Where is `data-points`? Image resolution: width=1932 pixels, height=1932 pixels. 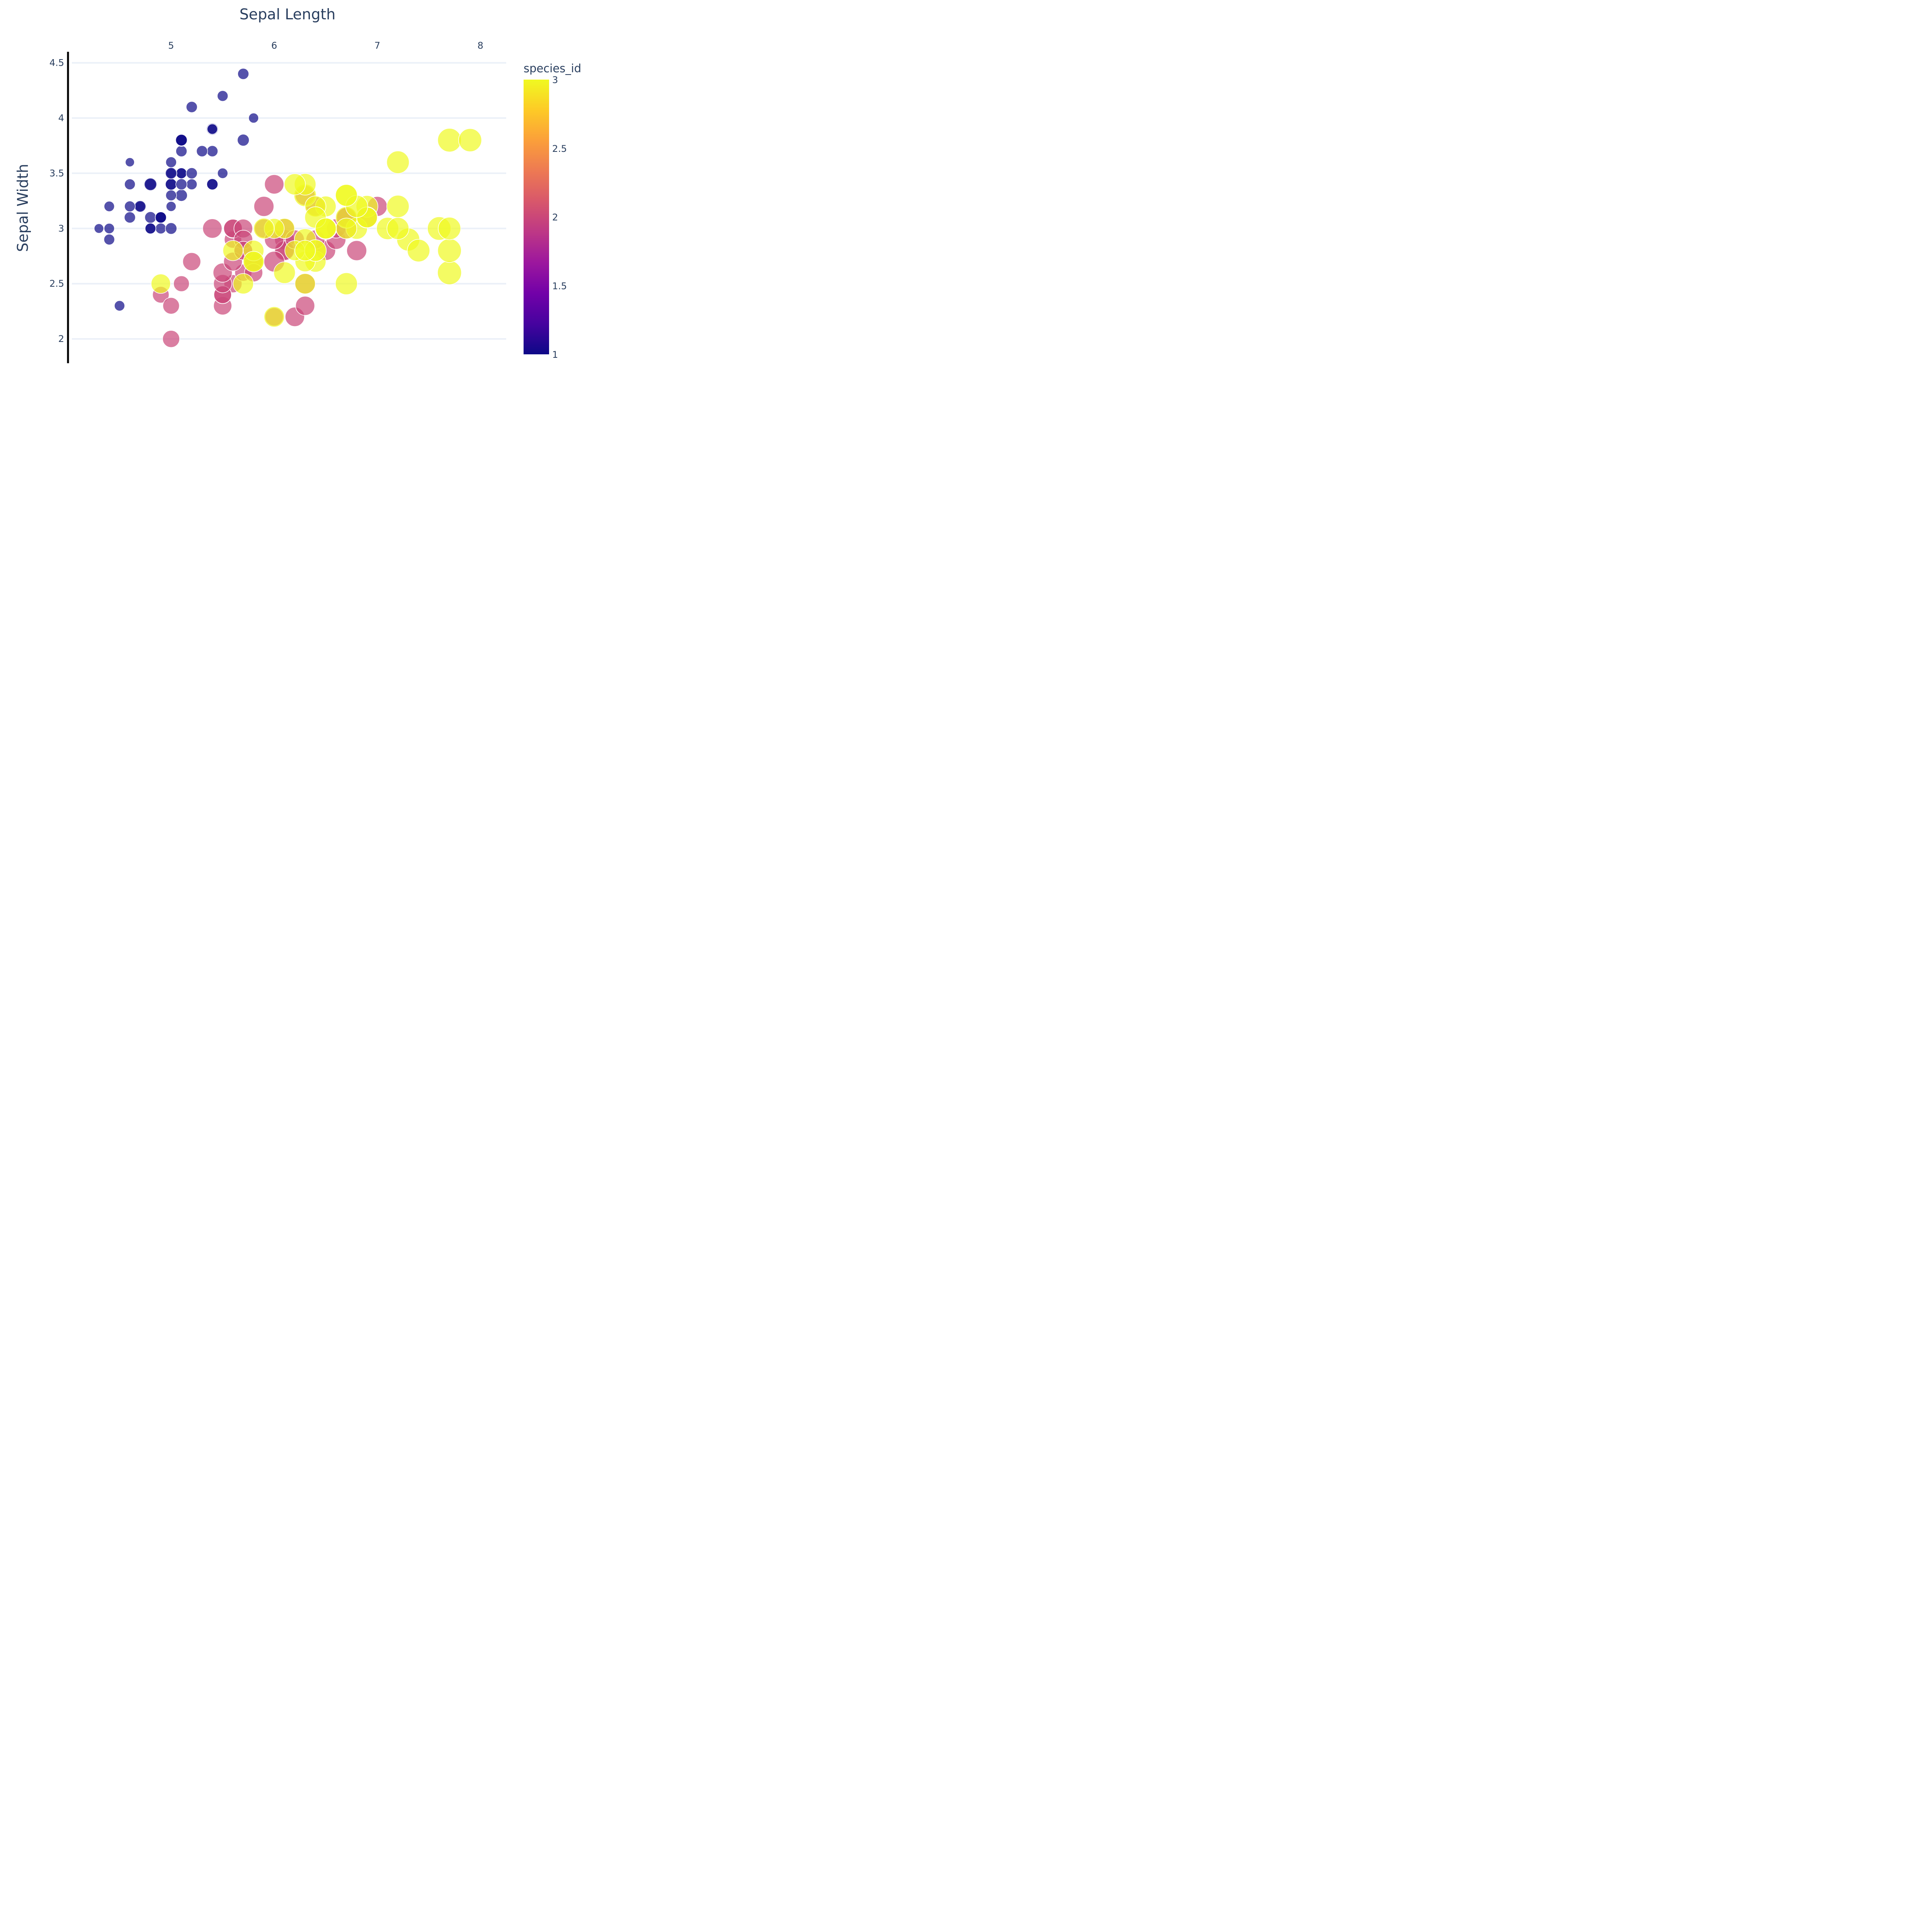
data-points is located at coordinates (288, 208).